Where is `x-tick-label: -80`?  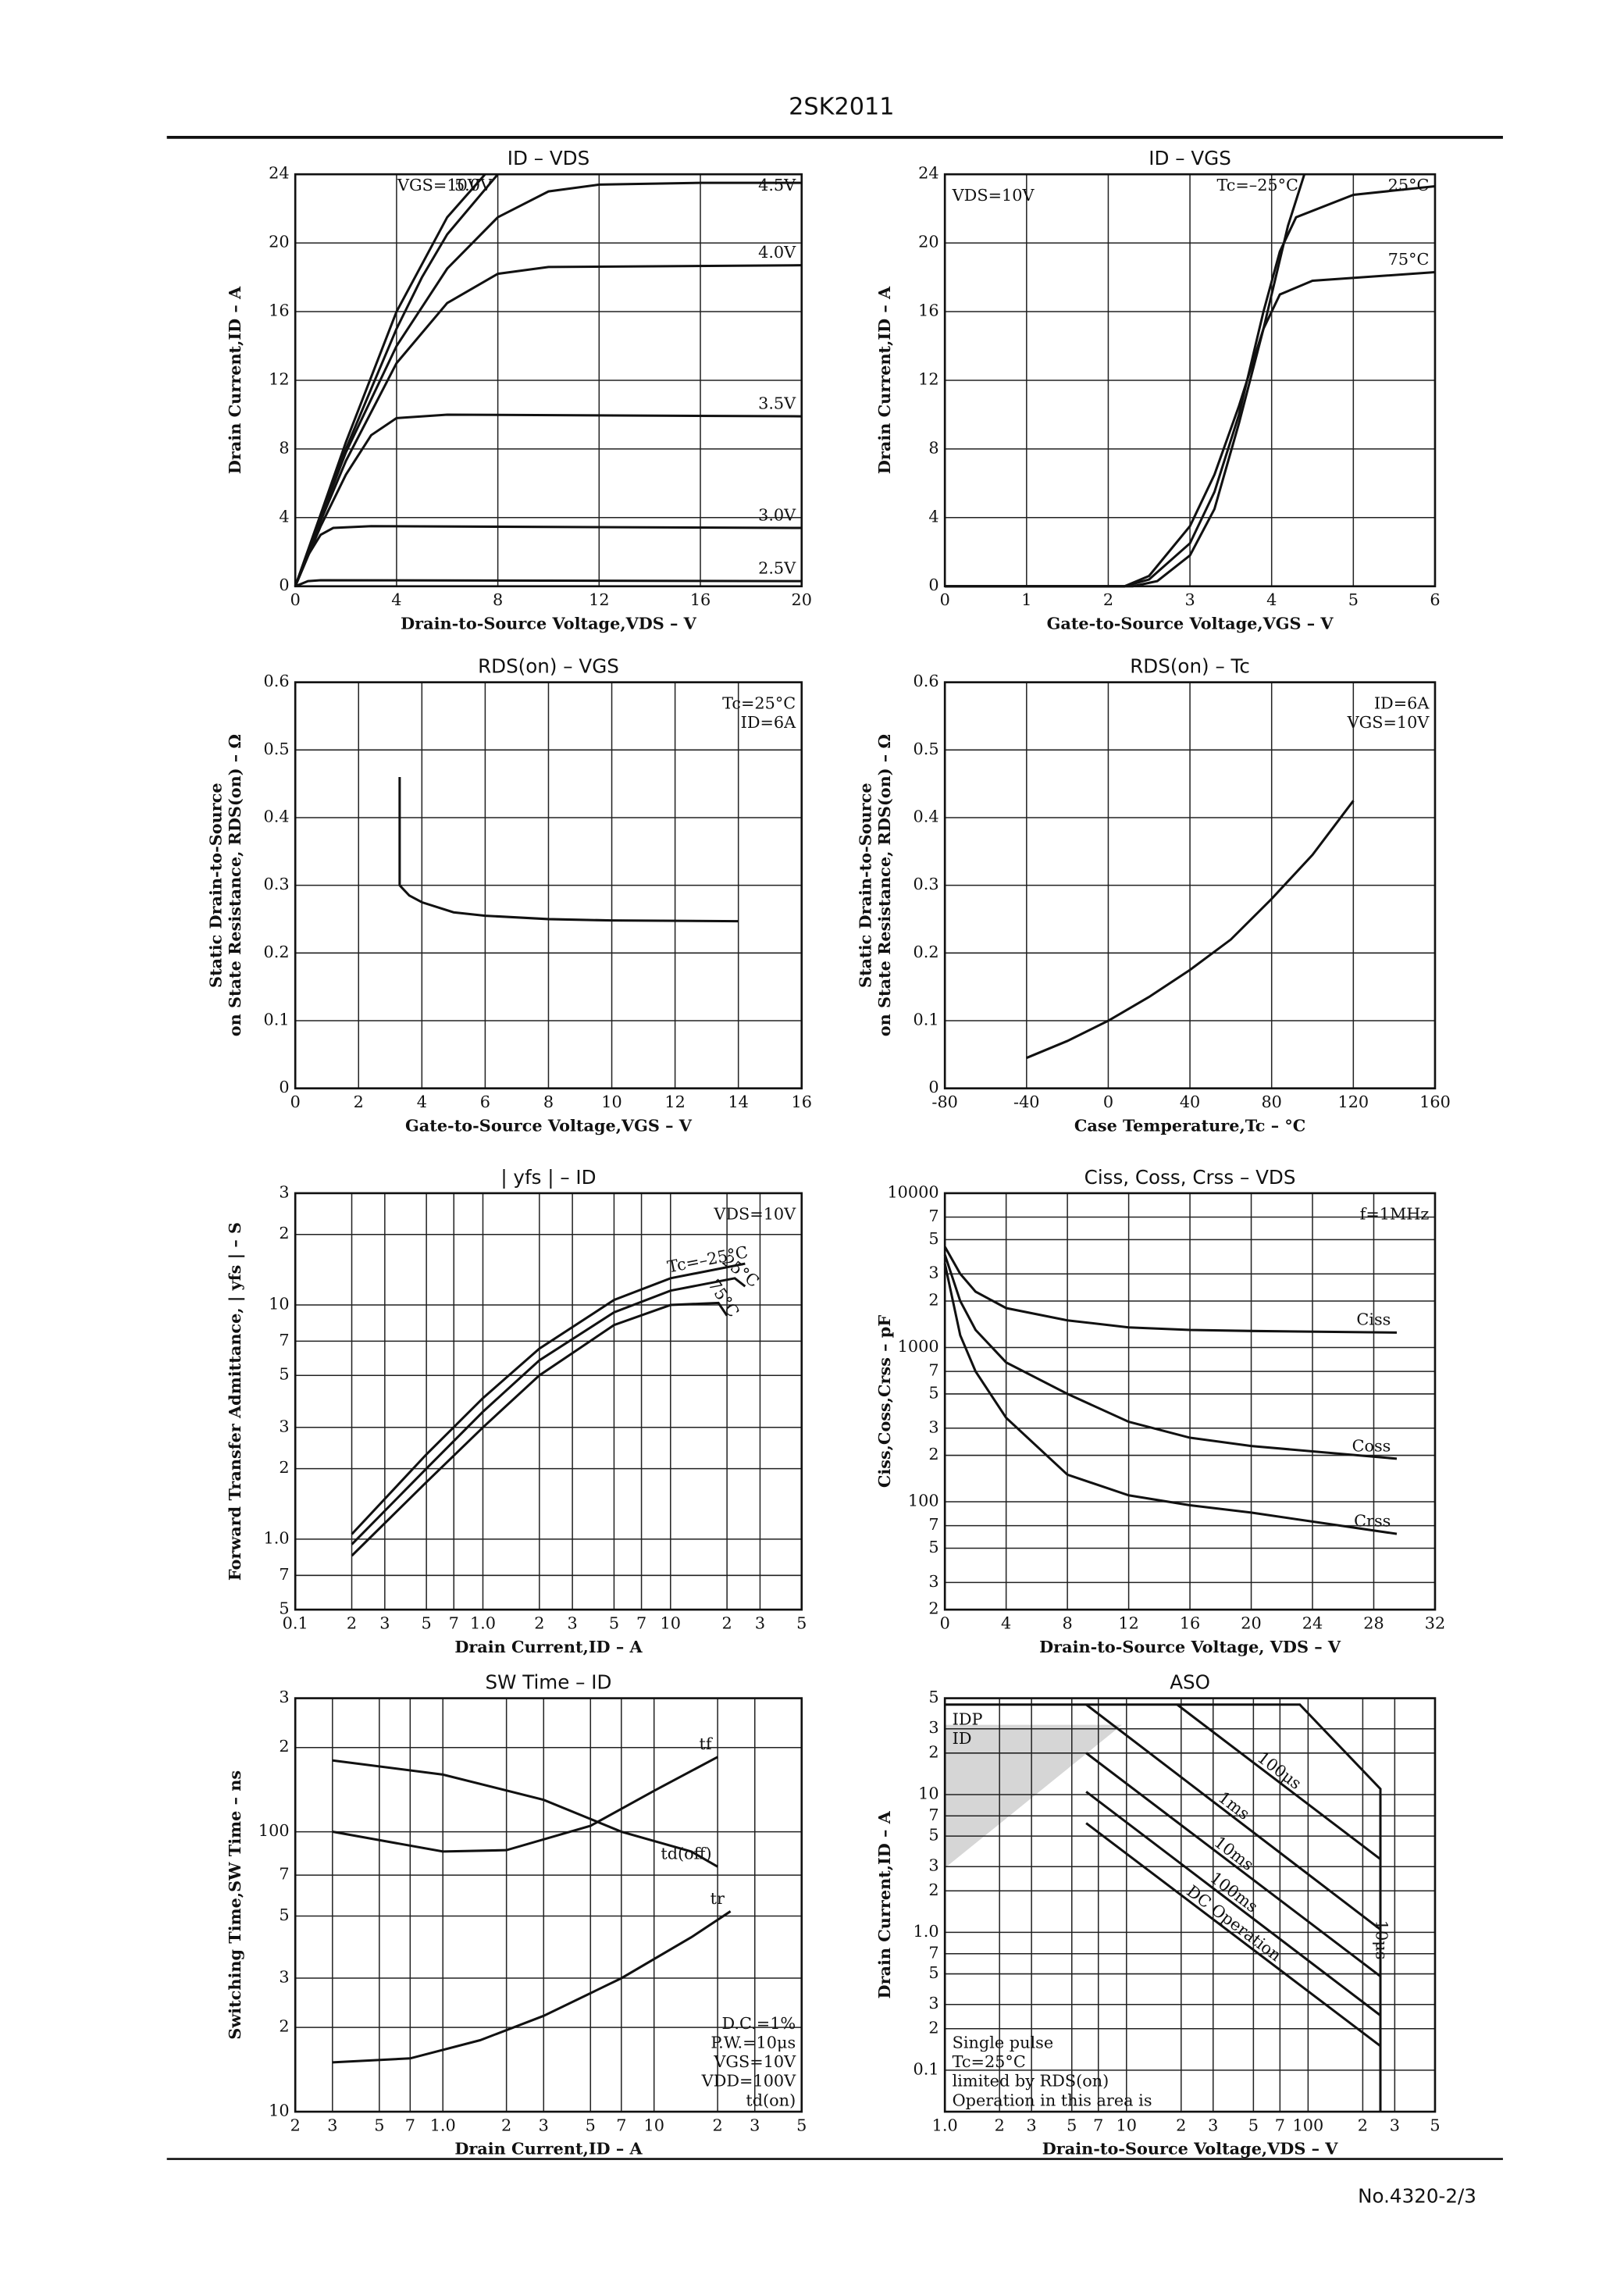 x-tick-label: -80 is located at coordinates (944, 1102).